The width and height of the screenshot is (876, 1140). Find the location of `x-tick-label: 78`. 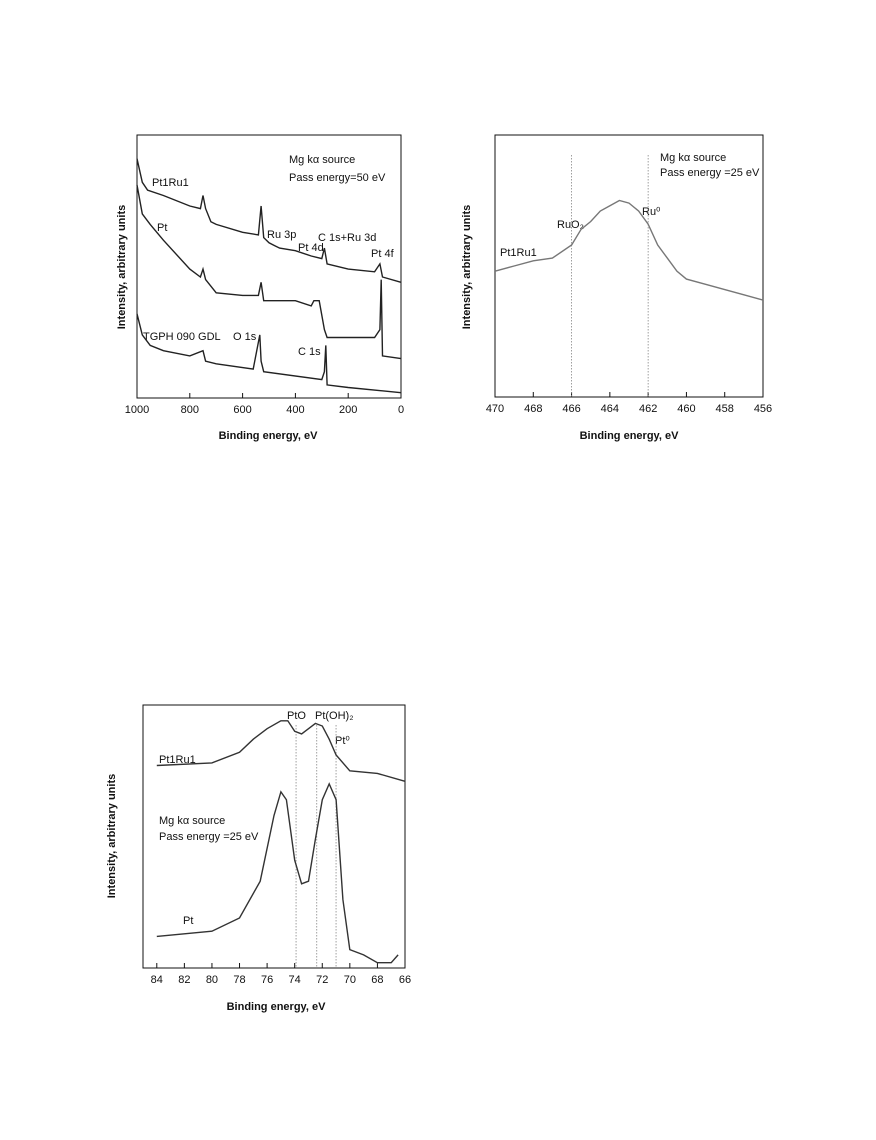

x-tick-label: 78 is located at coordinates (239, 980).